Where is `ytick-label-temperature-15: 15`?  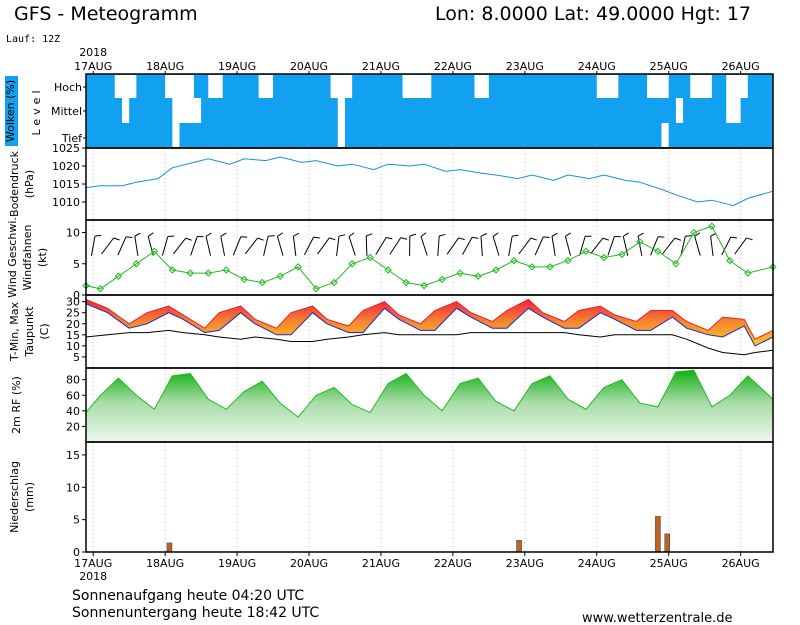 ytick-label-temperature-15: 15 is located at coordinates (73, 335).